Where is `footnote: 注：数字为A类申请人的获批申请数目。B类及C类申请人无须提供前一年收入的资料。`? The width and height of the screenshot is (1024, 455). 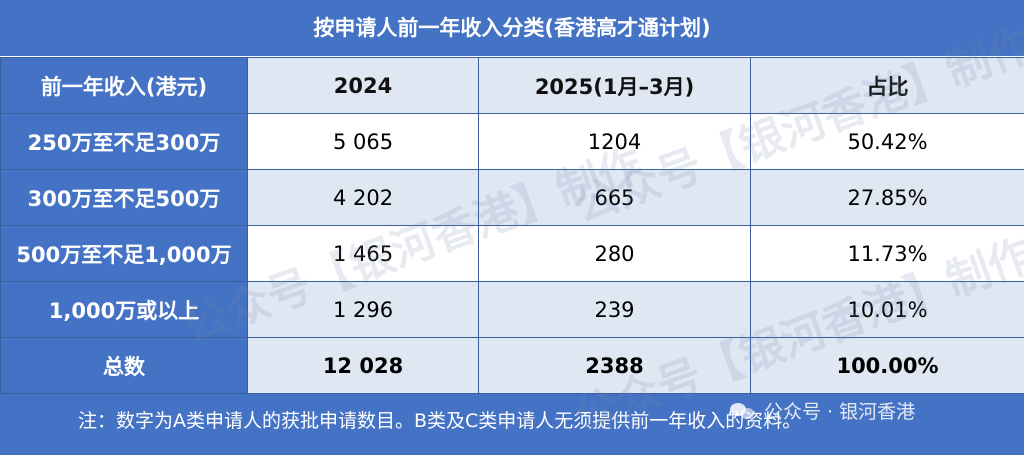
footnote: 注：数字为A类申请人的获批申请数目。B类及C类申请人无须提供前一年收入的资料。 is located at coordinates (440, 421).